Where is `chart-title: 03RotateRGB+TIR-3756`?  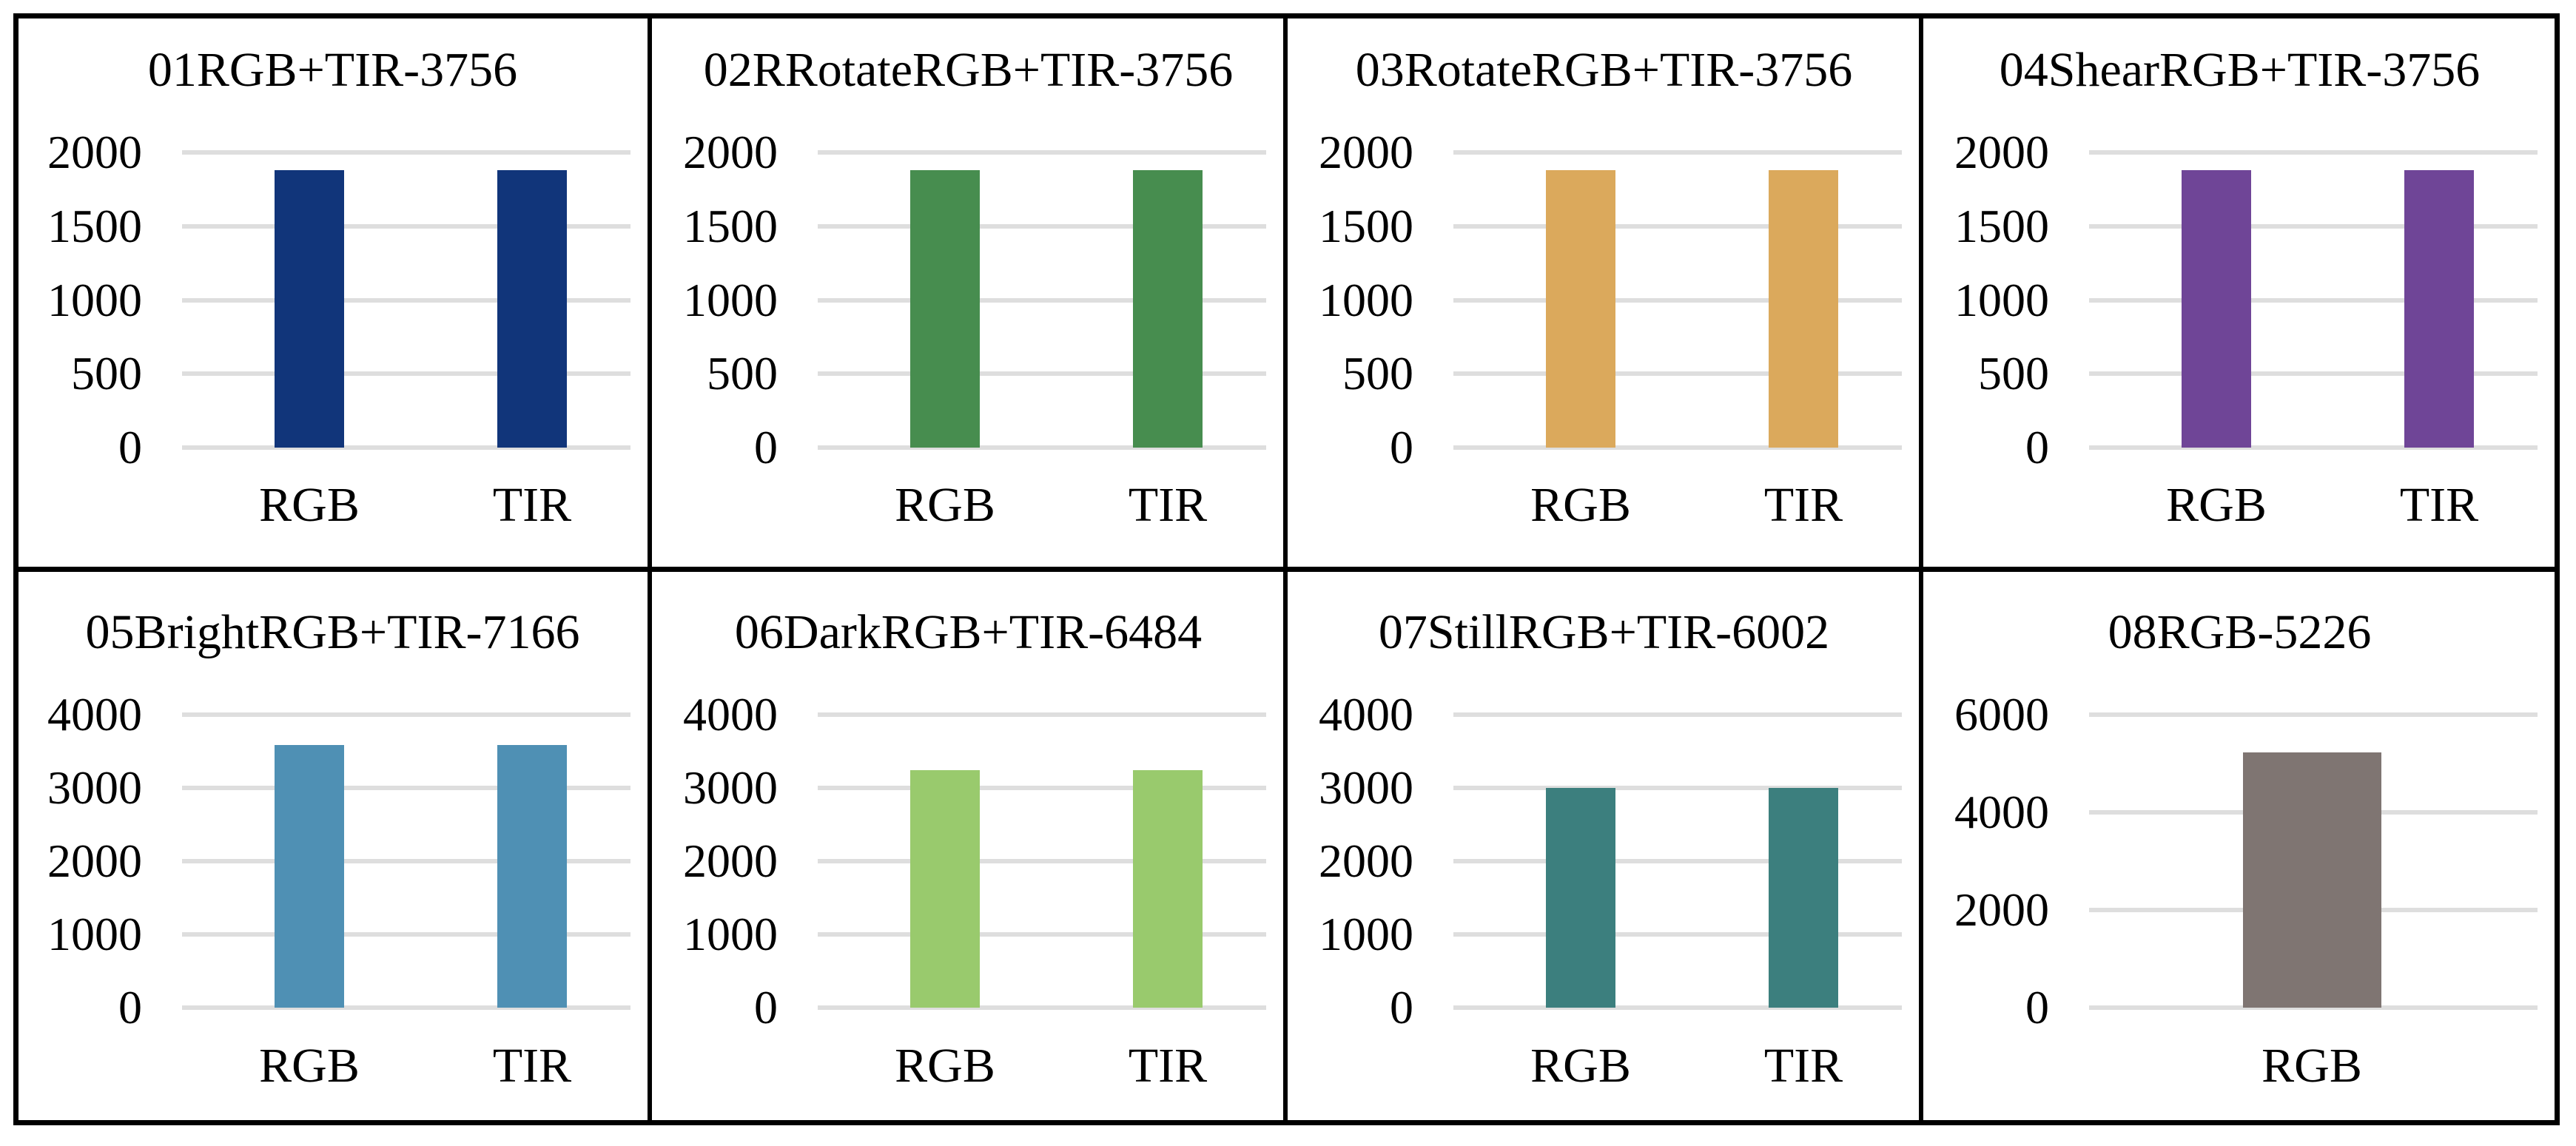
chart-title: 03RotateRGB+TIR-3756 is located at coordinates (1604, 70).